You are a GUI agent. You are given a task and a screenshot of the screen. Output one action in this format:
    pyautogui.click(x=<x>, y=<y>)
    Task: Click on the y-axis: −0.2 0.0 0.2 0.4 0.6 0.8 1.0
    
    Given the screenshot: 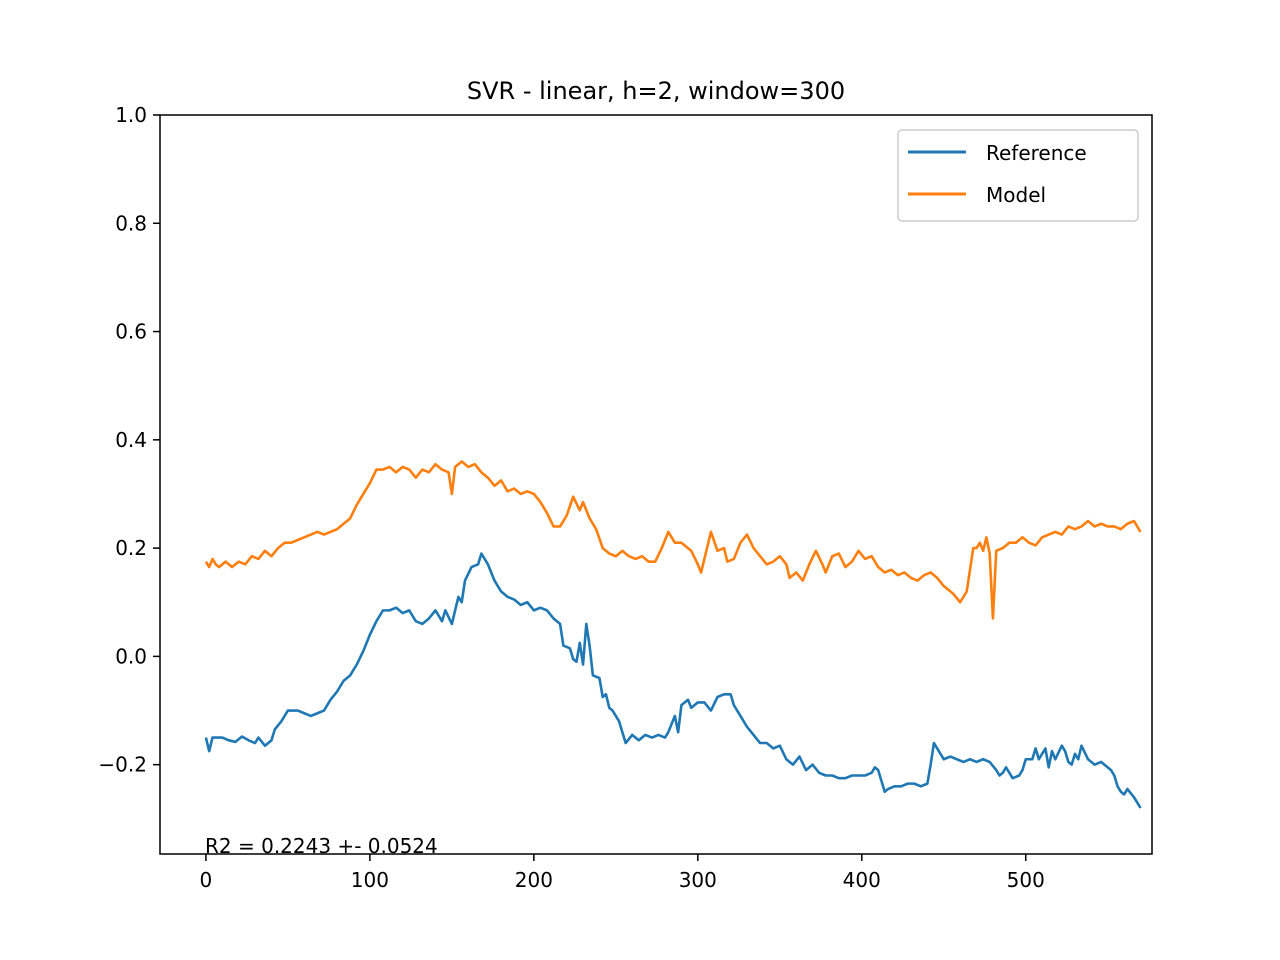 What is the action you would take?
    pyautogui.click(x=129, y=440)
    